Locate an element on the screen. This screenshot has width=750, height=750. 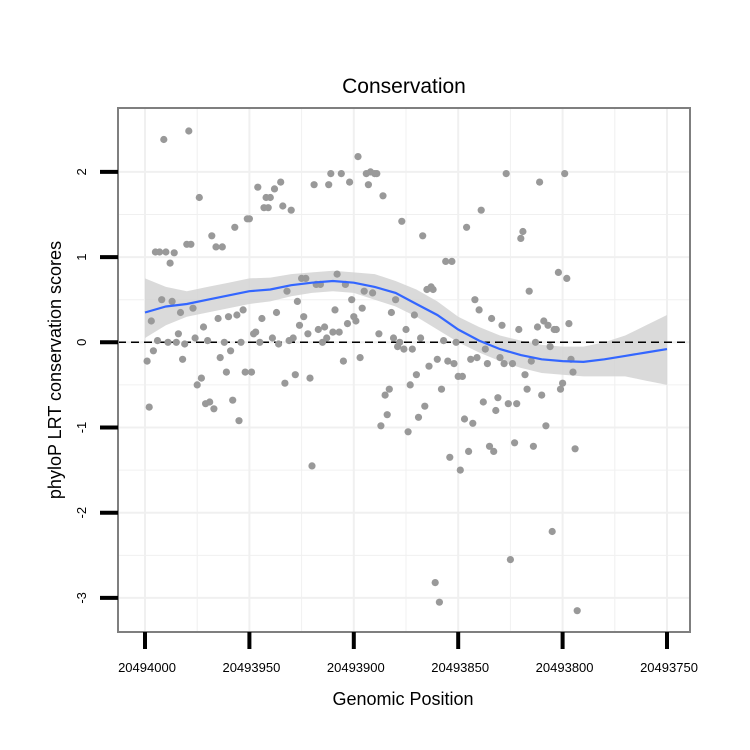
y-tick-label: 1 is located at coordinates (81, 256).